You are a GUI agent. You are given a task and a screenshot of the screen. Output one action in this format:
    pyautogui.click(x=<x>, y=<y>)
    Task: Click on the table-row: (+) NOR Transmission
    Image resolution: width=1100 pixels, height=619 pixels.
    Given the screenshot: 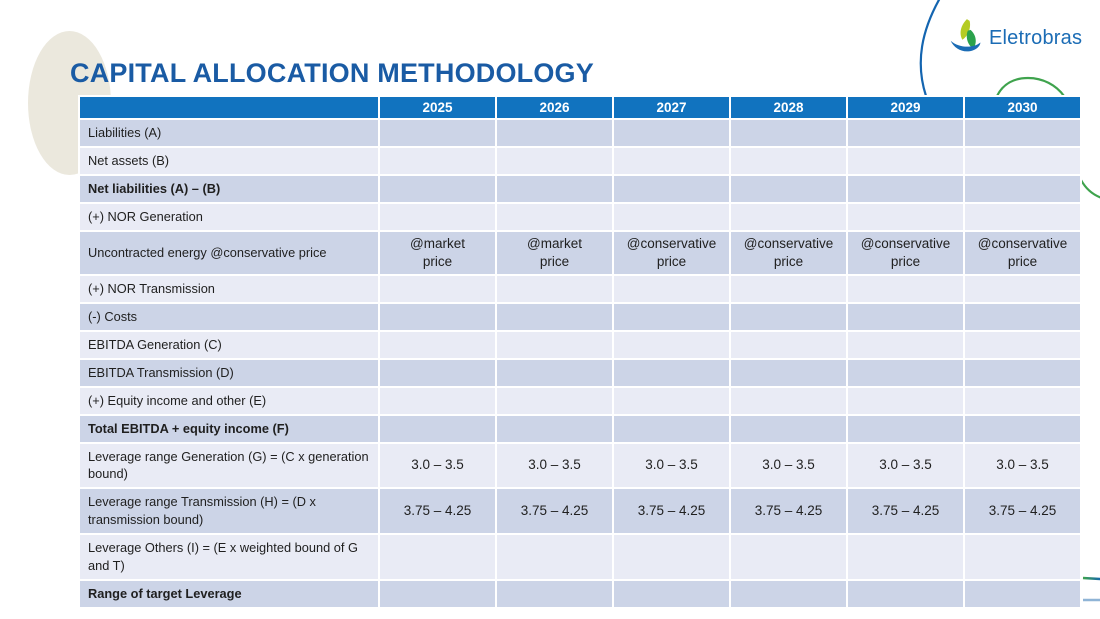 What is the action you would take?
    pyautogui.click(x=580, y=289)
    